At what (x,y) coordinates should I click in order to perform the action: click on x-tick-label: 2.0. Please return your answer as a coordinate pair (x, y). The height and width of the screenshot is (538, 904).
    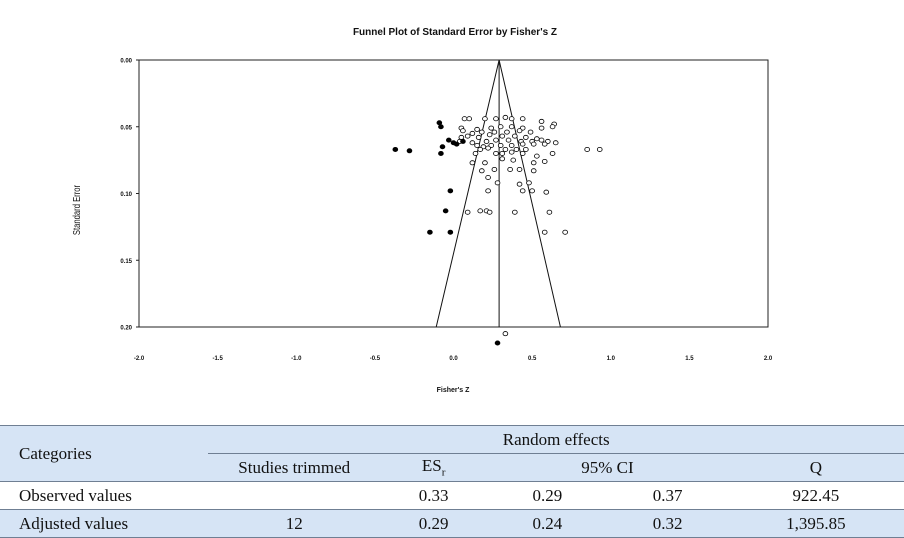
    Looking at the image, I should click on (768, 359).